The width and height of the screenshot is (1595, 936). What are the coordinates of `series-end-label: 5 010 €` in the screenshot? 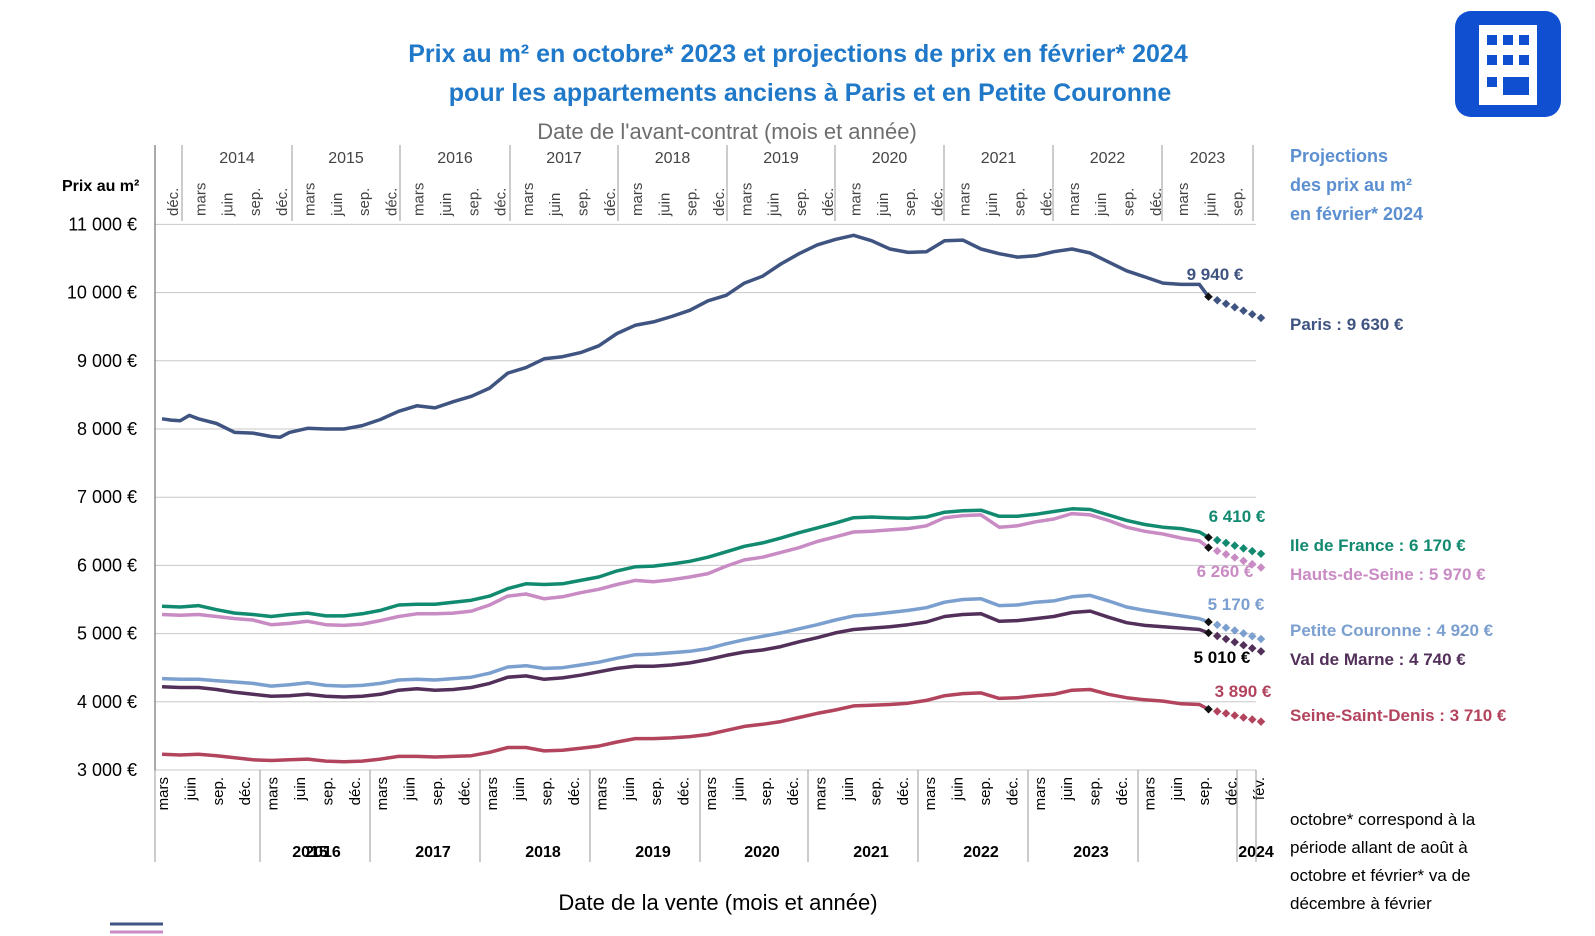 It's located at (1222, 657).